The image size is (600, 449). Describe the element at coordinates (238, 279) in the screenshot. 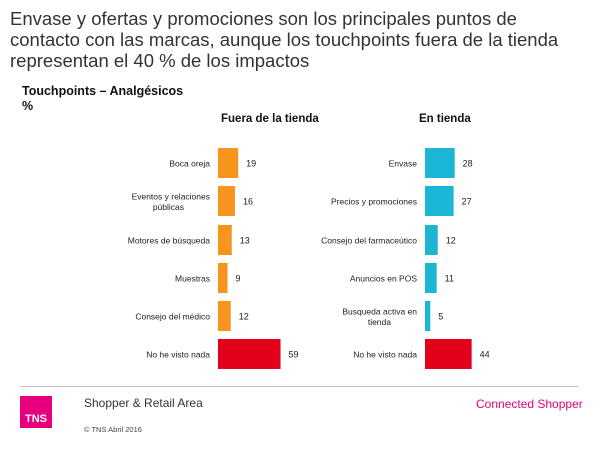

I see `value-label-outside-3: 9` at that location.